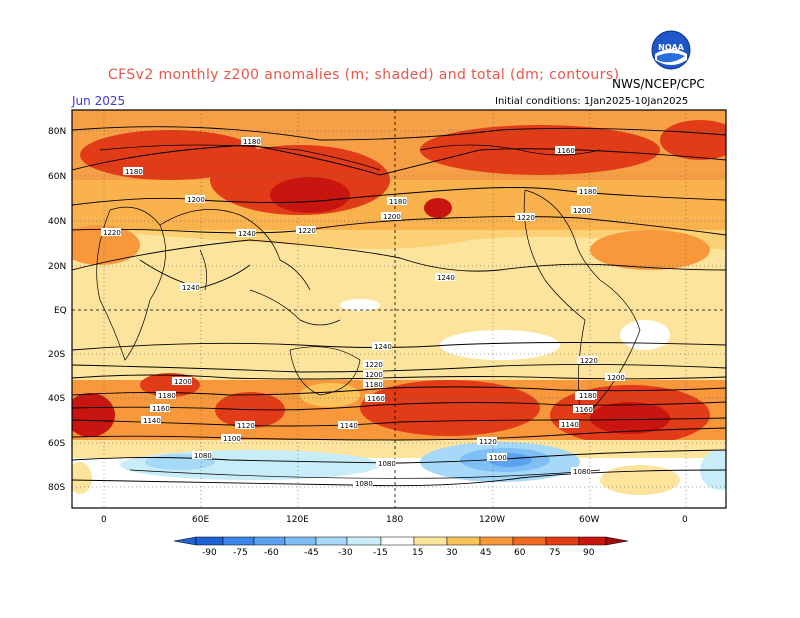  I want to click on lat-label: 20N, so click(57, 267).